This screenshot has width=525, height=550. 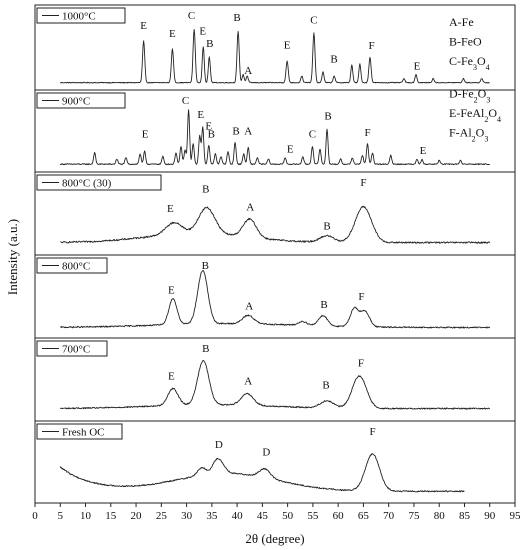 What do you see at coordinates (475, 115) in the screenshot?
I see `phase-key-entry: E-FeAl2O4` at bounding box center [475, 115].